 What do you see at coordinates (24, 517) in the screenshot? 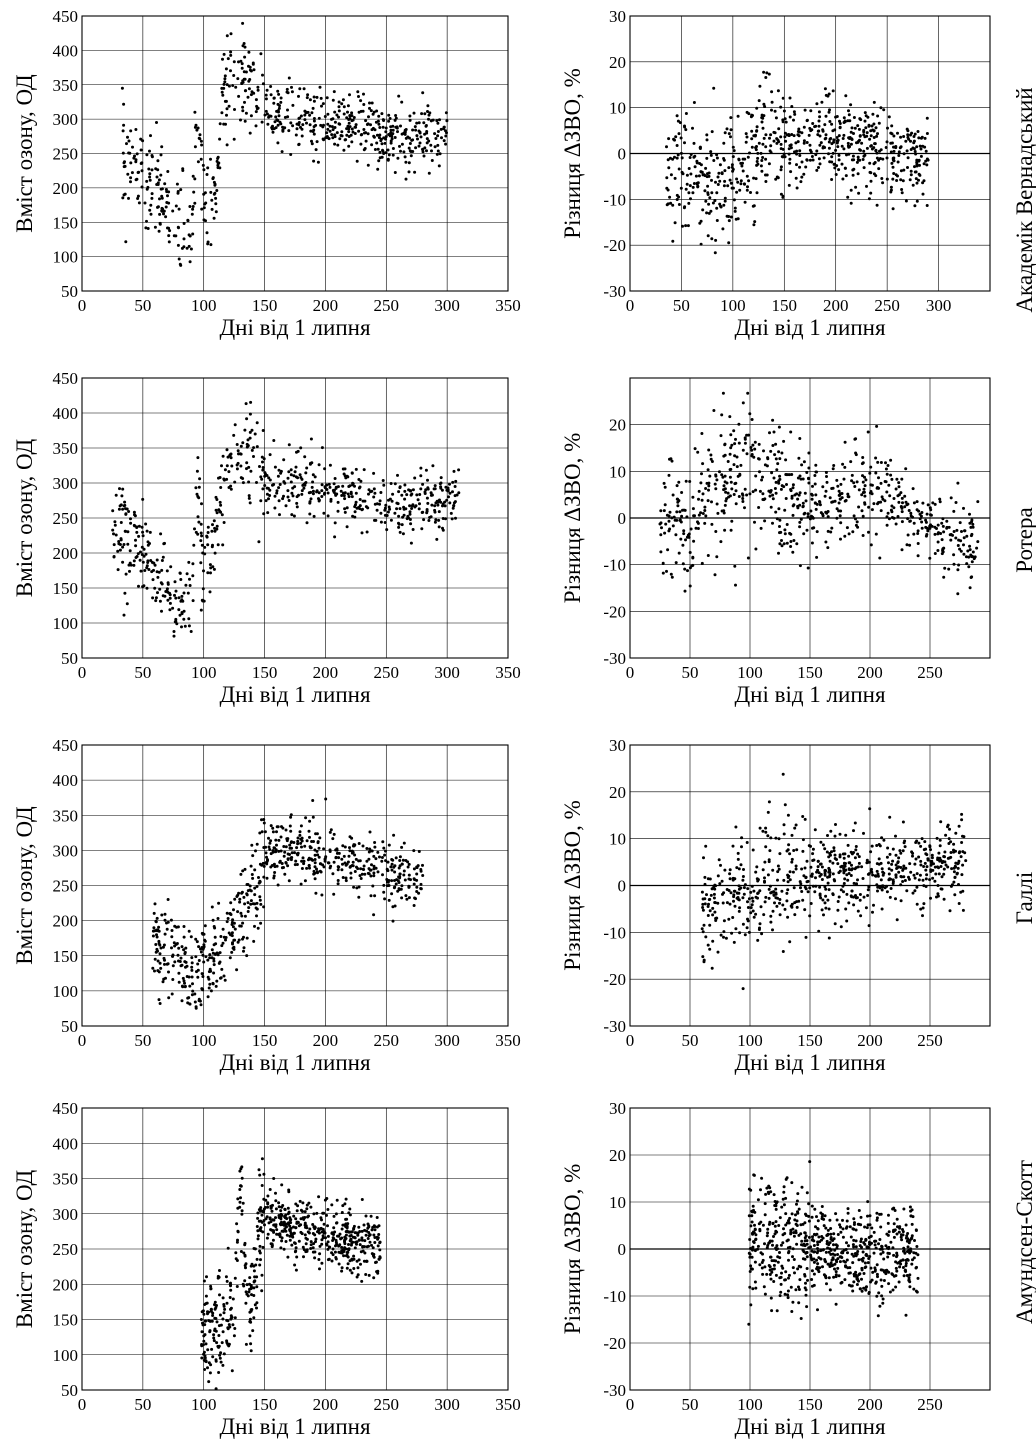
I see `y-axis-label: Вміст озону, ОД` at bounding box center [24, 517].